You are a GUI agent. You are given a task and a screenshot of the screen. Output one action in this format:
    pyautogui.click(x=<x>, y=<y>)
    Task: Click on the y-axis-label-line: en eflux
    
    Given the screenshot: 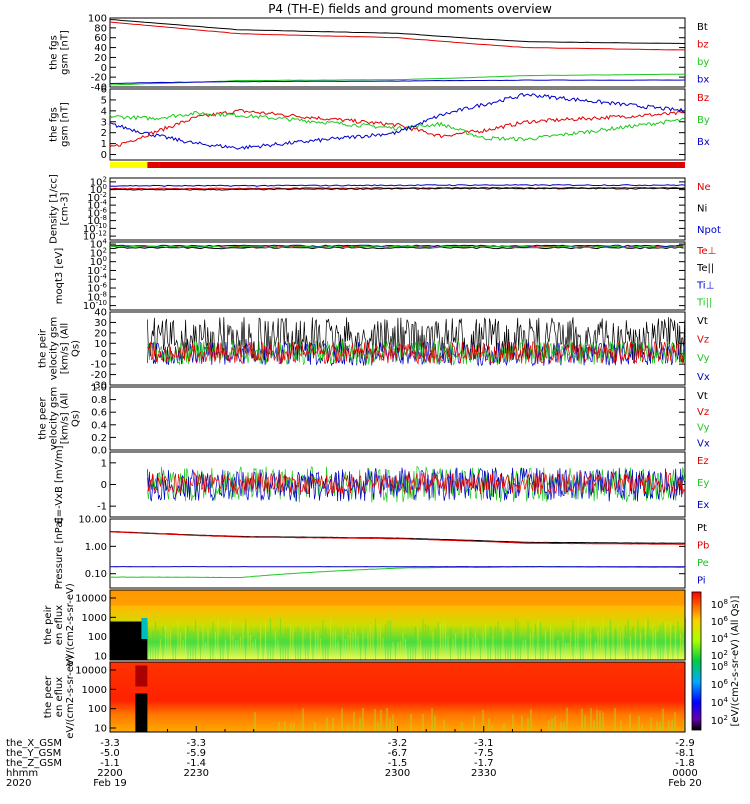 What is the action you would take?
    pyautogui.click(x=59, y=625)
    